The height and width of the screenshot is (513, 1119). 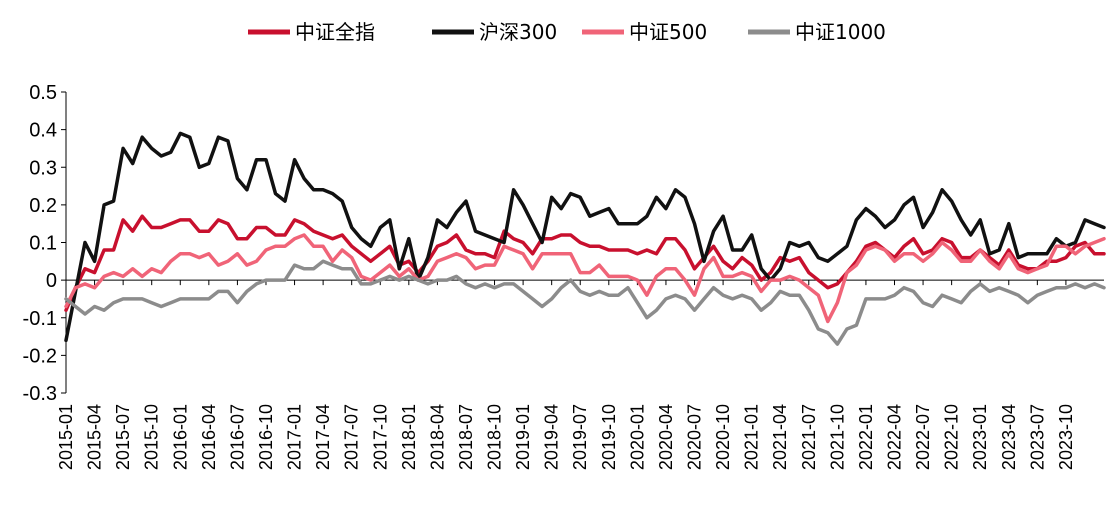 What do you see at coordinates (43, 93) in the screenshot?
I see `y-tick-label: 0.5` at bounding box center [43, 93].